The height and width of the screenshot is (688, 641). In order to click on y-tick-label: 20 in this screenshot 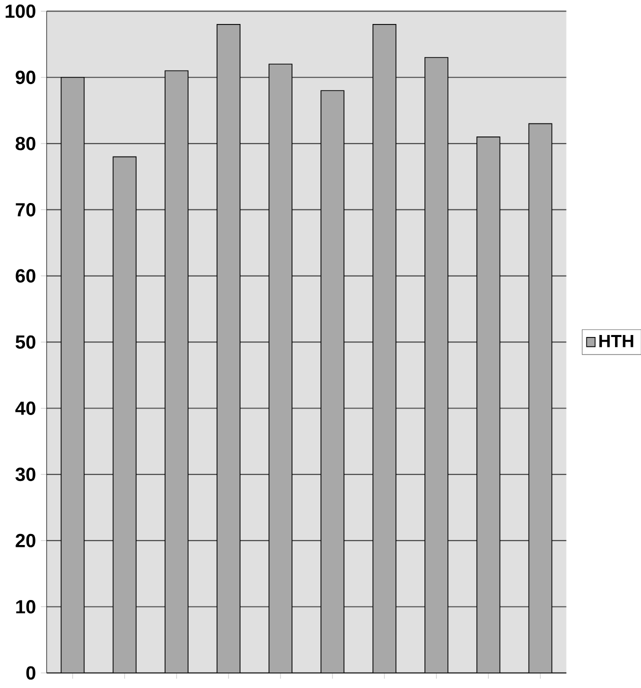, I will do `click(26, 541)`.